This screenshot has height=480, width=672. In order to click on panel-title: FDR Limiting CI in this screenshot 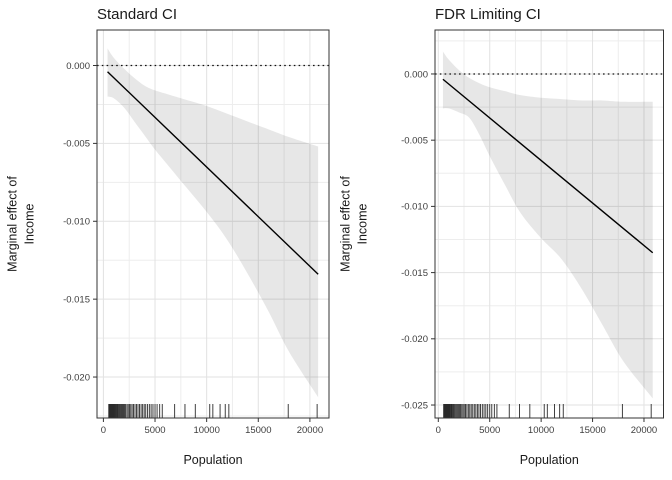, I will do `click(488, 14)`.